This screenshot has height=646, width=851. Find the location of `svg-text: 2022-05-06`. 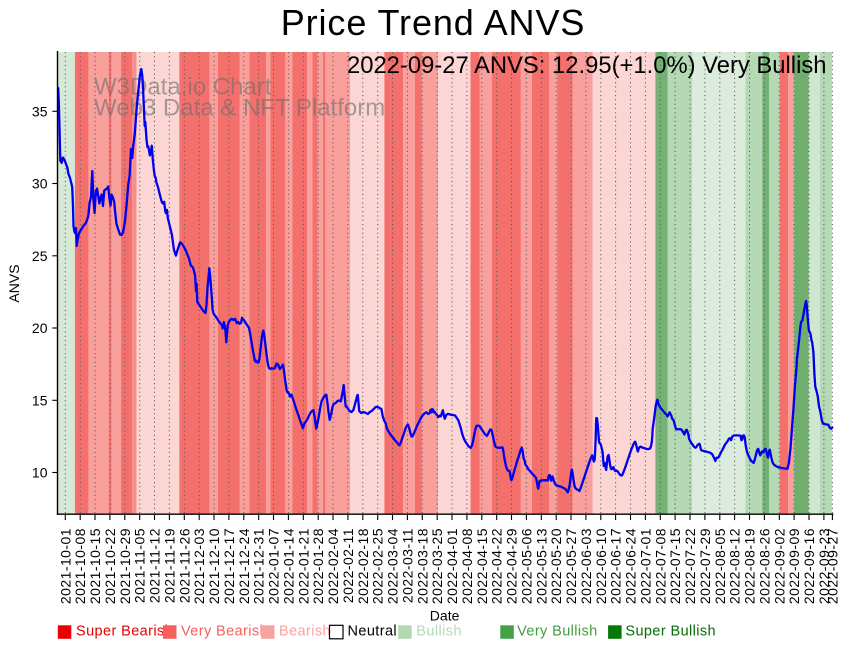

svg-text: 2022-05-06 is located at coordinates (526, 566).